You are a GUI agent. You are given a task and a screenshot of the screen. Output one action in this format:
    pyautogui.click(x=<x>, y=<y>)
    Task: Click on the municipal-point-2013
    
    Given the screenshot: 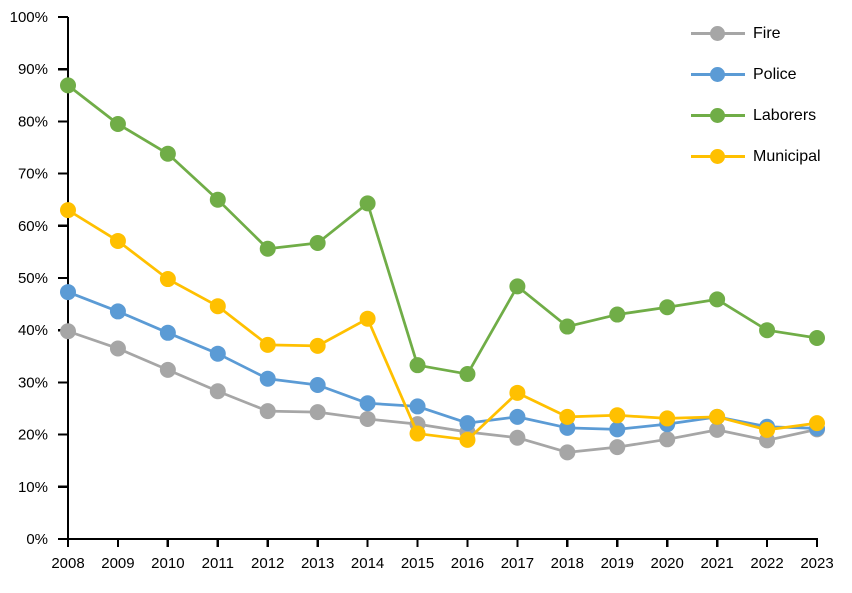 What is the action you would take?
    pyautogui.click(x=317, y=345)
    